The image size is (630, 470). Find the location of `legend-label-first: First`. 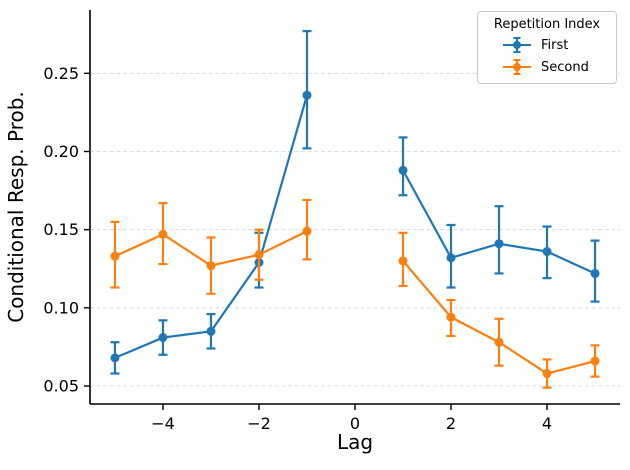

legend-label-first: First is located at coordinates (555, 45).